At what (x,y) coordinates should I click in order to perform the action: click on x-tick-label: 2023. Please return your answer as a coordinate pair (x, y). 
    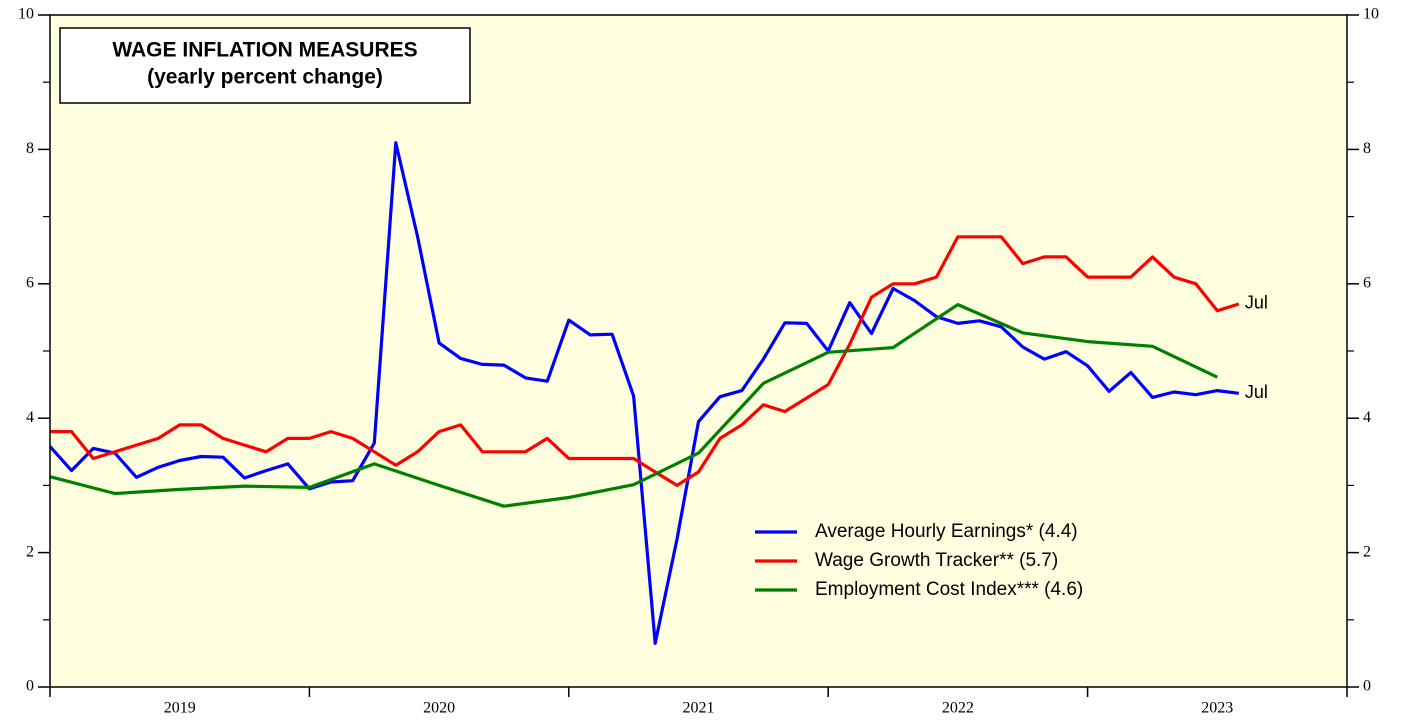
    Looking at the image, I should click on (1217, 708).